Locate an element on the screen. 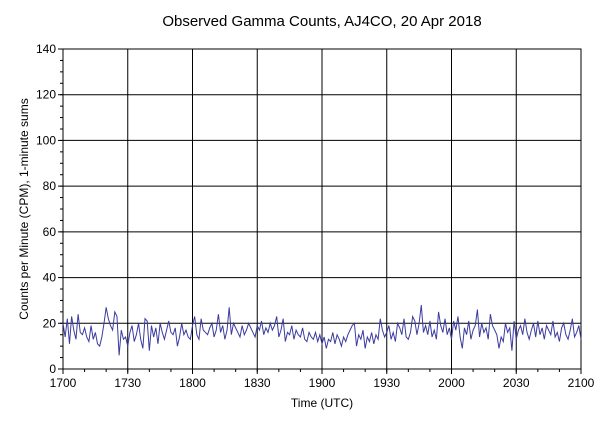 The height and width of the screenshot is (428, 600). x-tick-label: 1730 is located at coordinates (127, 383).